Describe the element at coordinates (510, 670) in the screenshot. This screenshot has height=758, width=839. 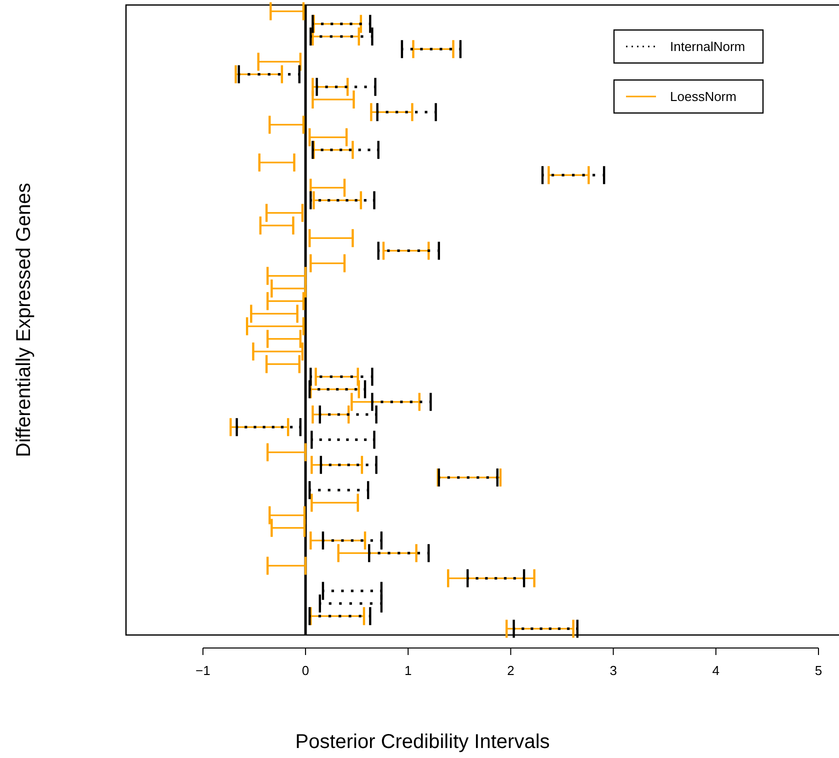
I see `x-tick-label: 2` at that location.